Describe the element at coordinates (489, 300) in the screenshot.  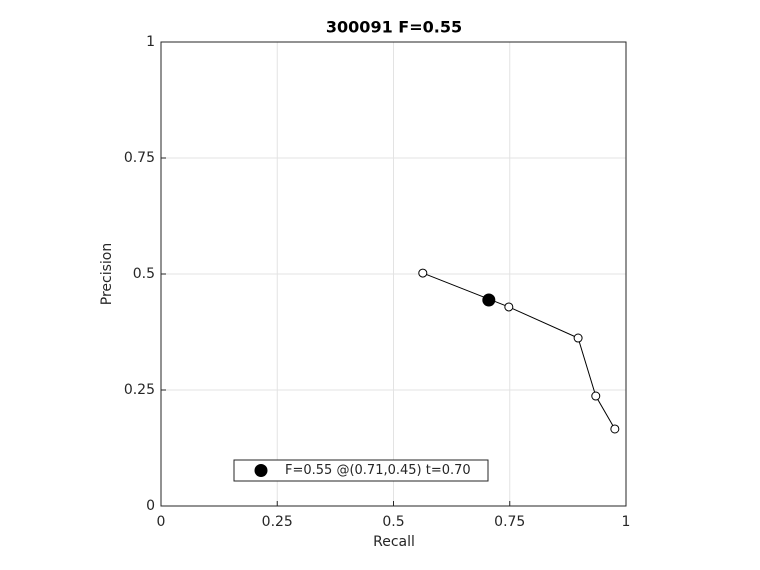
I see `best-point` at that location.